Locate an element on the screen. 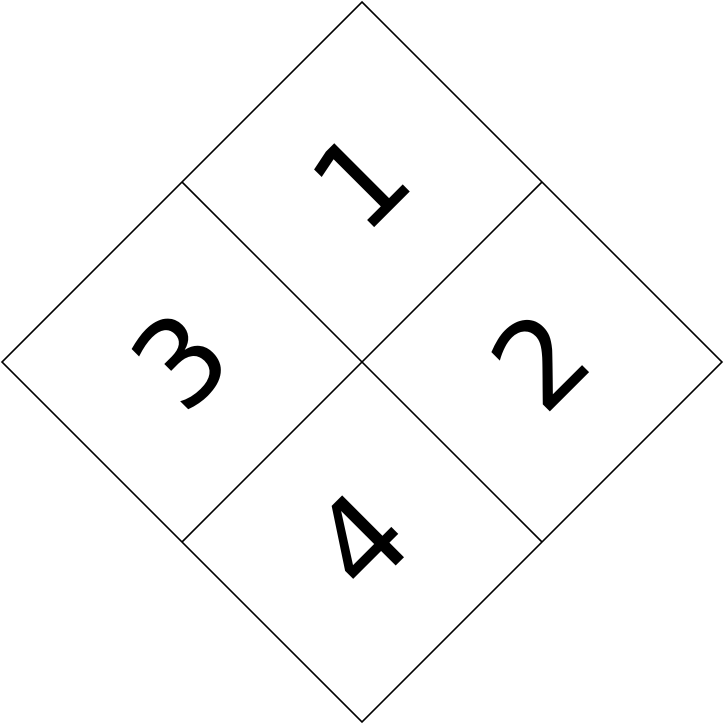 The height and width of the screenshot is (724, 724). cell-right-label: 2 is located at coordinates (542, 362).